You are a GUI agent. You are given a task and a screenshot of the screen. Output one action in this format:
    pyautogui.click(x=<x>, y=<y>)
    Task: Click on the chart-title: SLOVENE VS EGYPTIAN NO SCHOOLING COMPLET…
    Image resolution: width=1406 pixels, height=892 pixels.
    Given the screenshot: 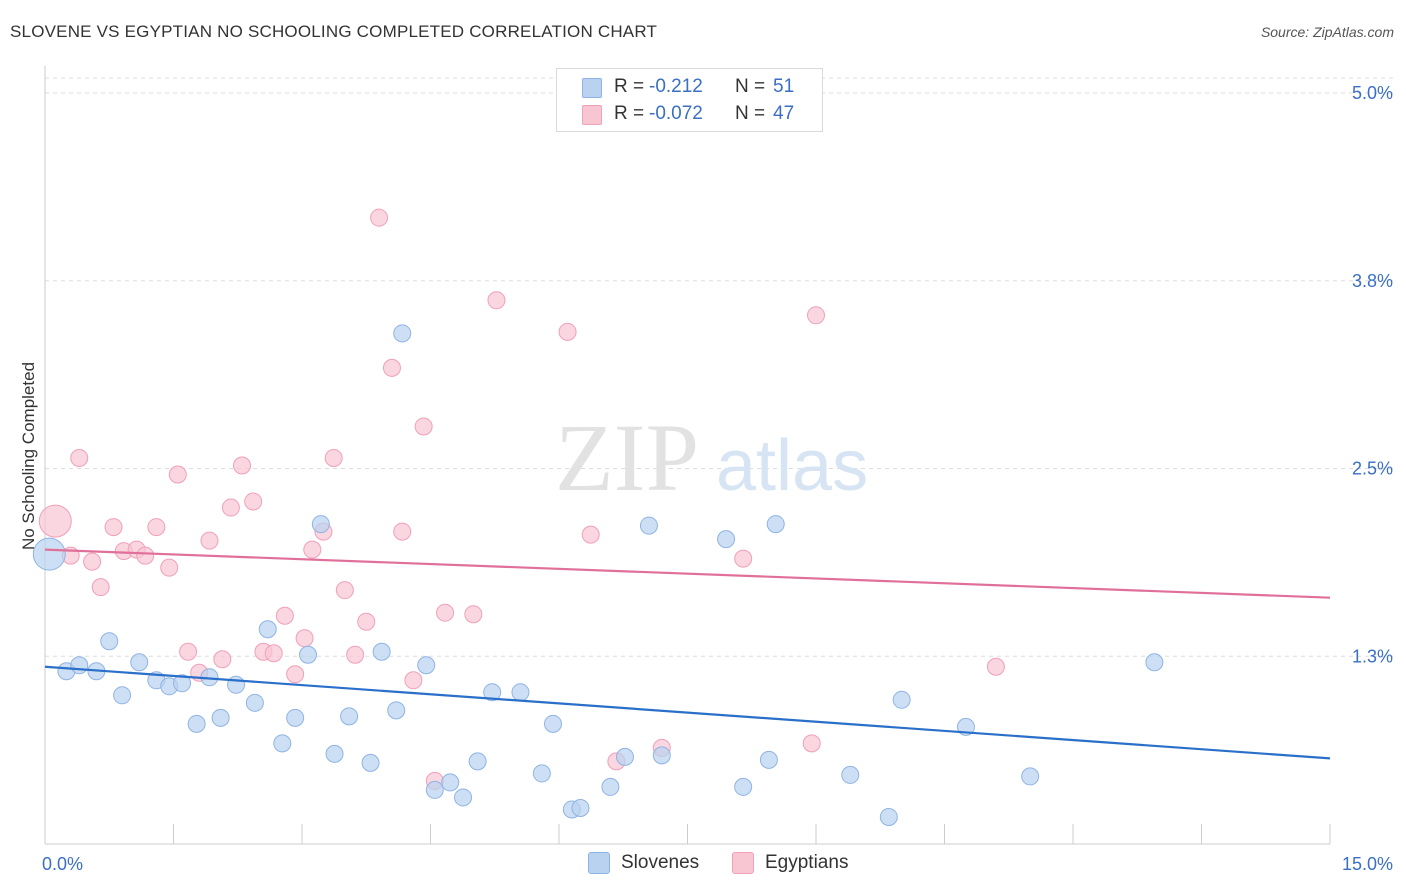 What is the action you would take?
    pyautogui.click(x=334, y=31)
    